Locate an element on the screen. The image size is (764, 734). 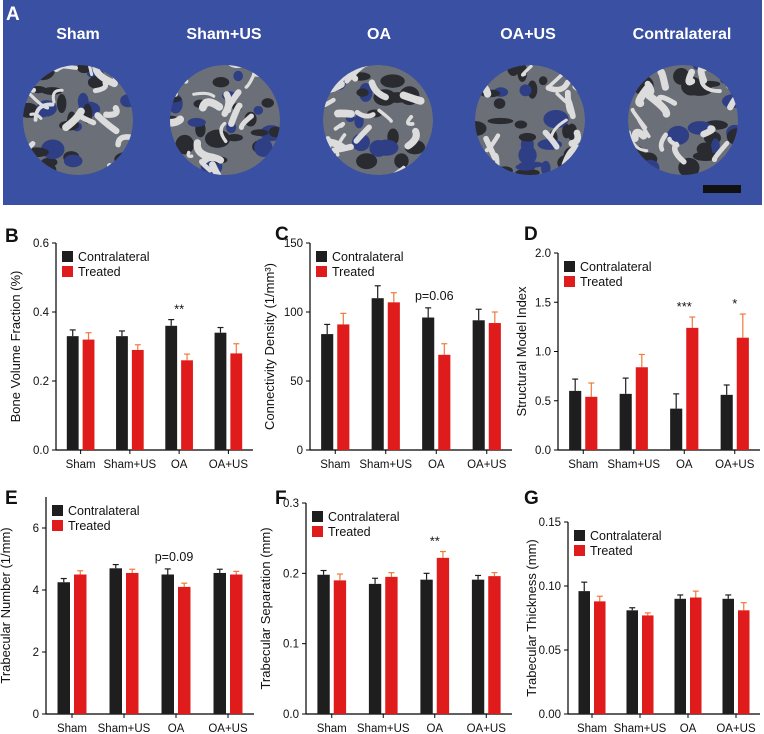
sample-label-sham: Sham is located at coordinates (78, 34).